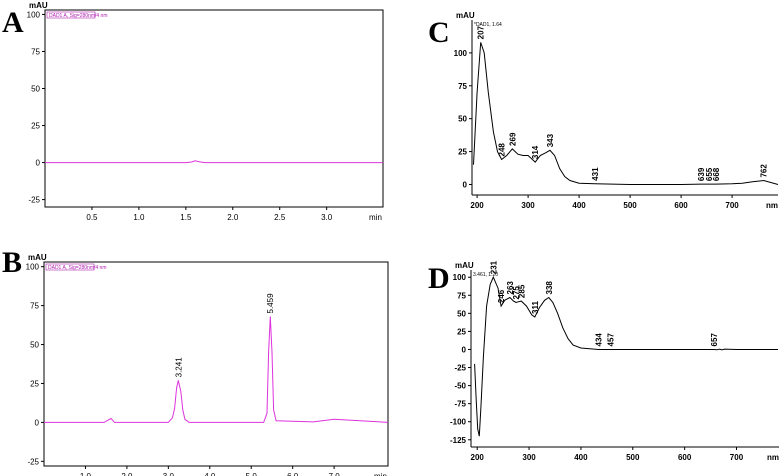  Describe the element at coordinates (34, 200) in the screenshot. I see `chart-a-y-tick-label: -25` at that location.